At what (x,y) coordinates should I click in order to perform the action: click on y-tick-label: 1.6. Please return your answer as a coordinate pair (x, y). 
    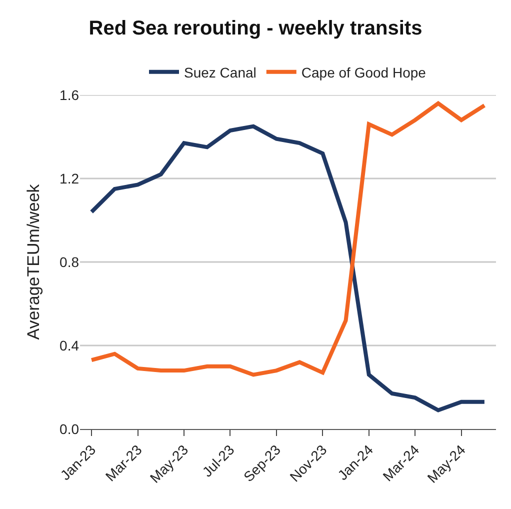
    Looking at the image, I should click on (70, 94).